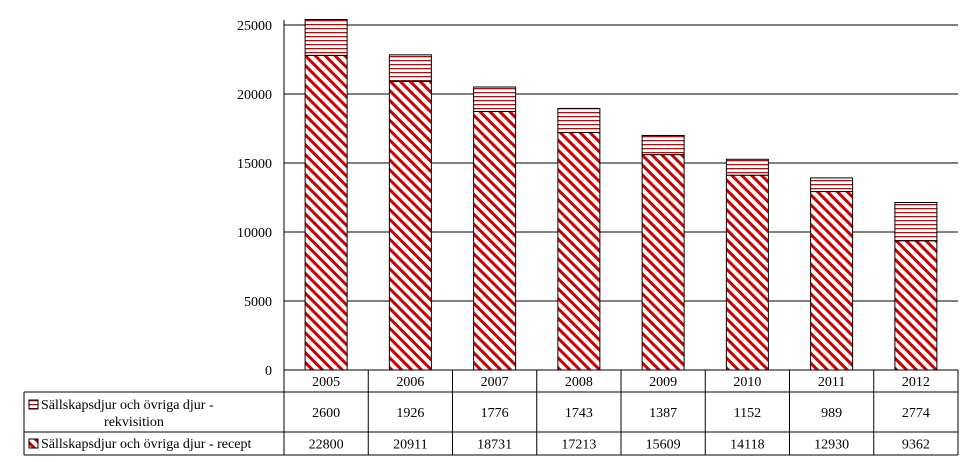 This screenshot has width=967, height=462. Describe the element at coordinates (326, 212) in the screenshot. I see `bar-segment-recept-2005` at that location.